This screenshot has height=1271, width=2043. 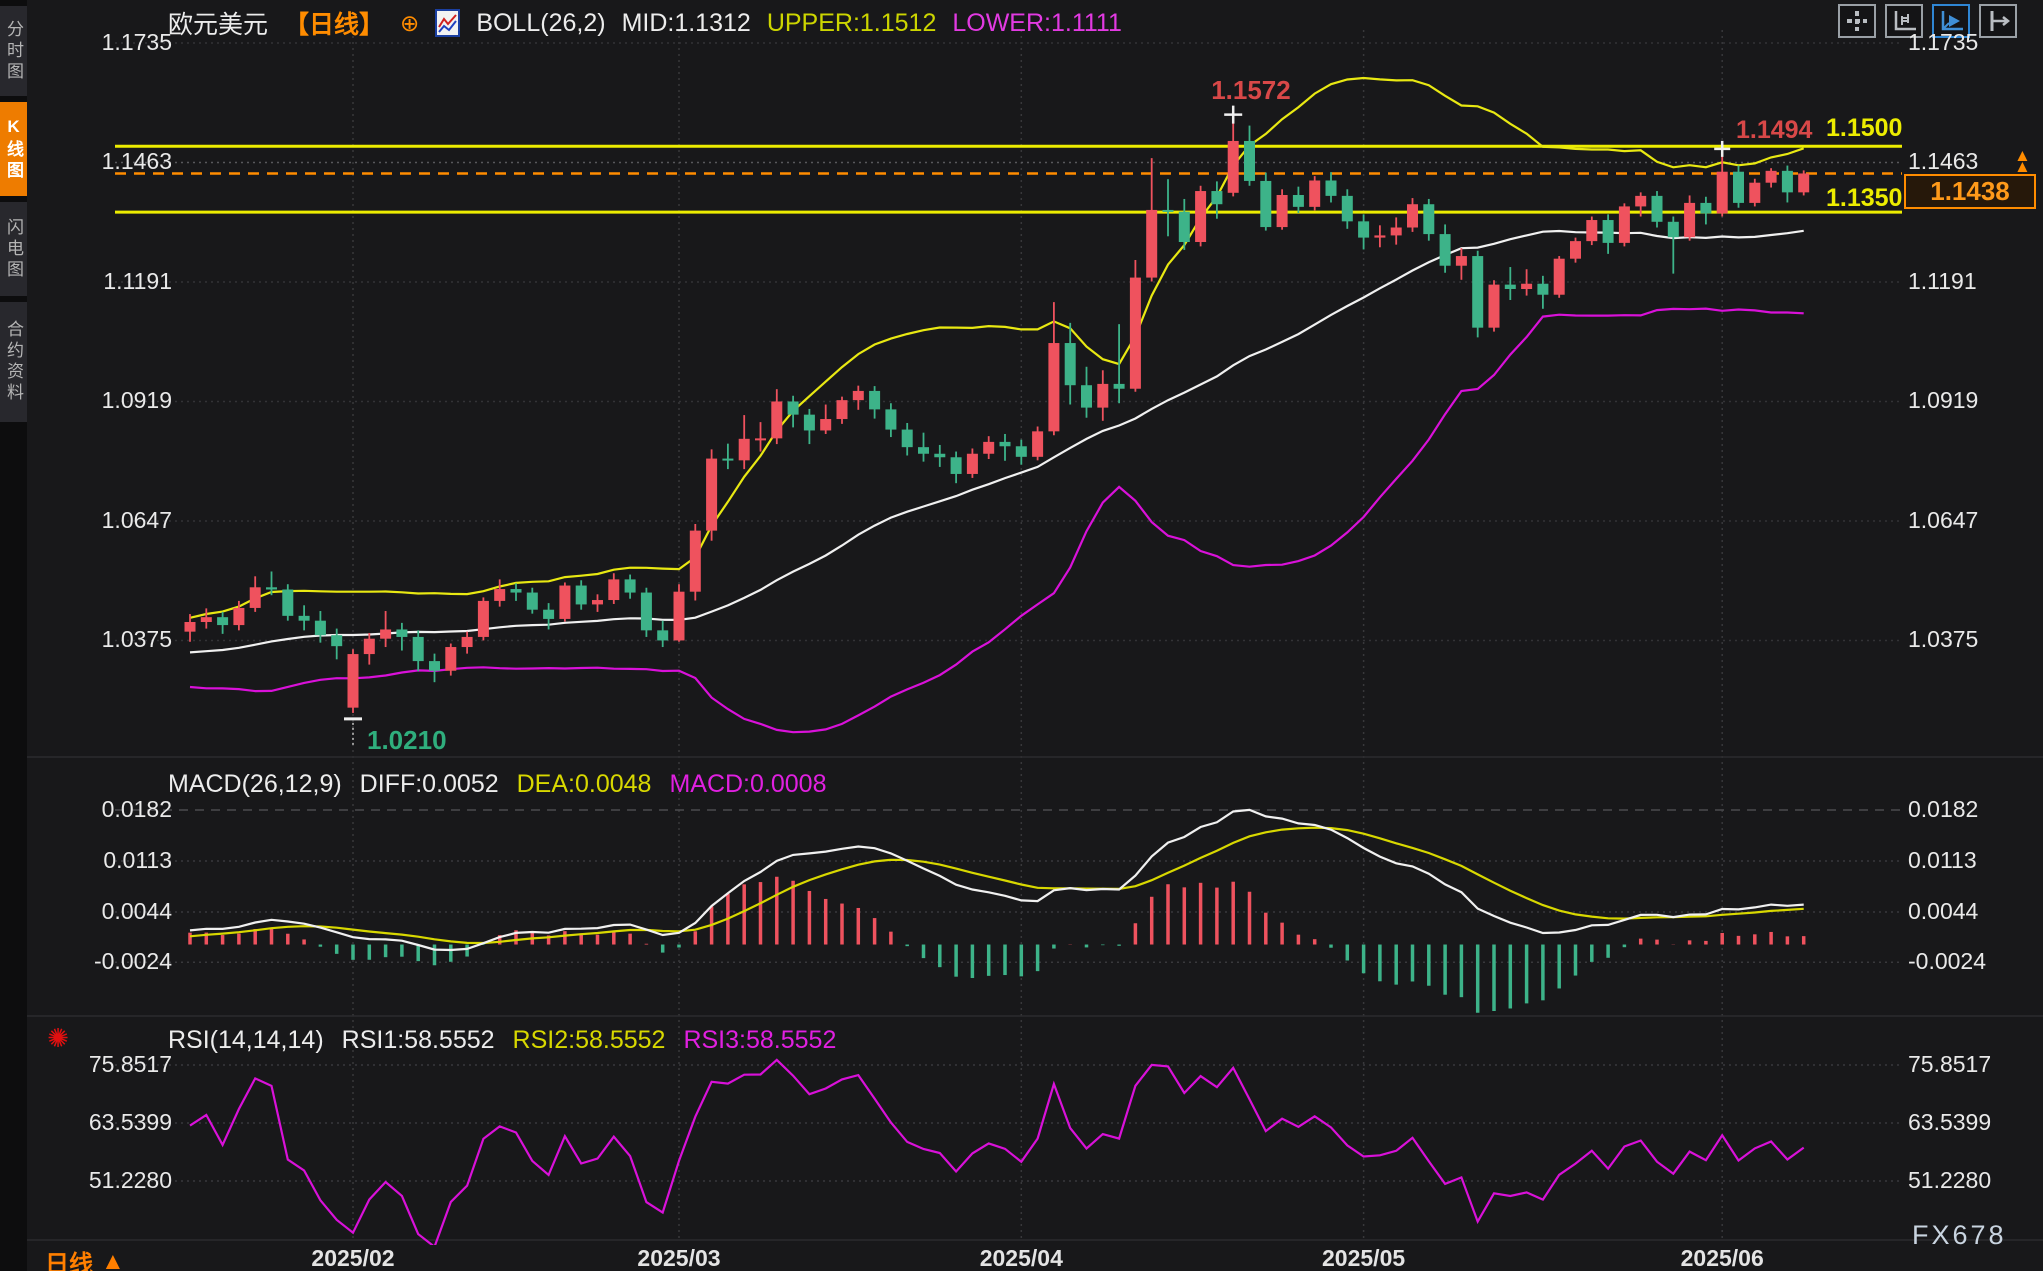 What do you see at coordinates (1943, 639) in the screenshot?
I see `price-axis-label-right: 1.0375` at bounding box center [1943, 639].